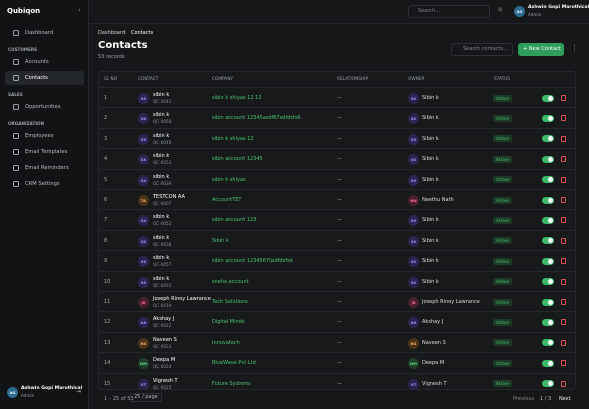  I want to click on contact-name: Deepa M, so click(164, 360).